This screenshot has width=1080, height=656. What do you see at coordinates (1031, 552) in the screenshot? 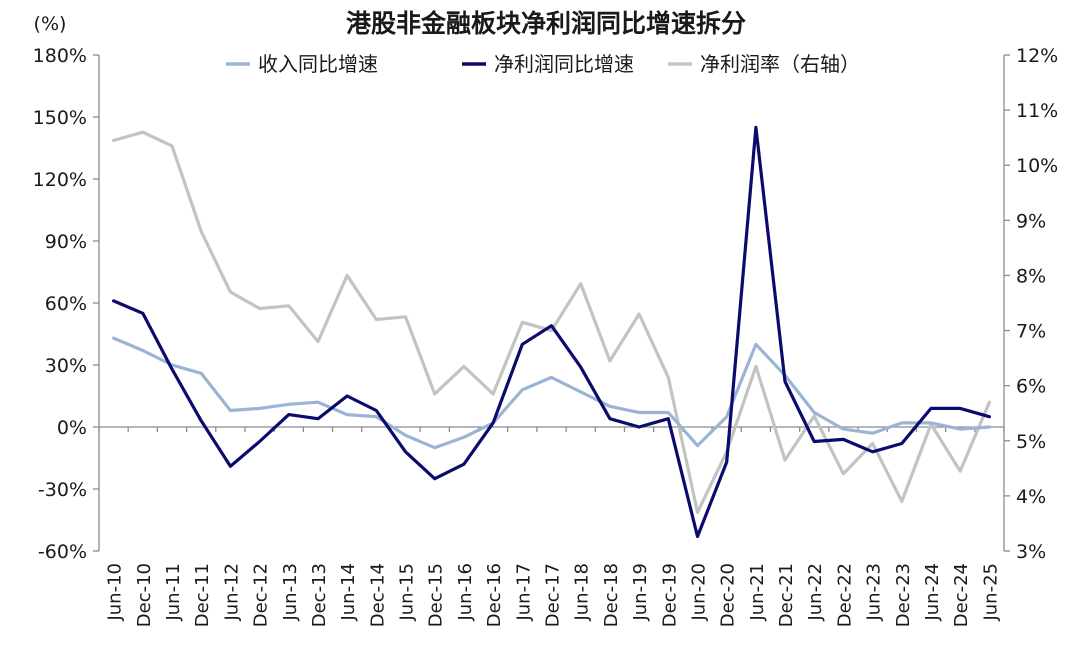
I see `y-tick-label-right: 3%` at bounding box center [1031, 552].